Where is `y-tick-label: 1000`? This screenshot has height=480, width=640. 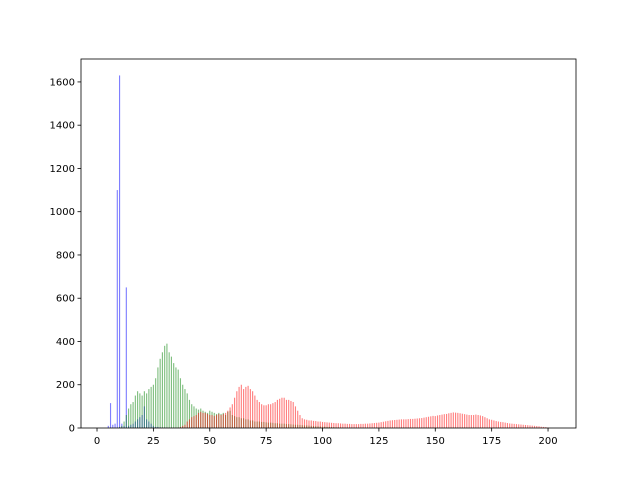
y-tick-label: 1000 is located at coordinates (62, 212).